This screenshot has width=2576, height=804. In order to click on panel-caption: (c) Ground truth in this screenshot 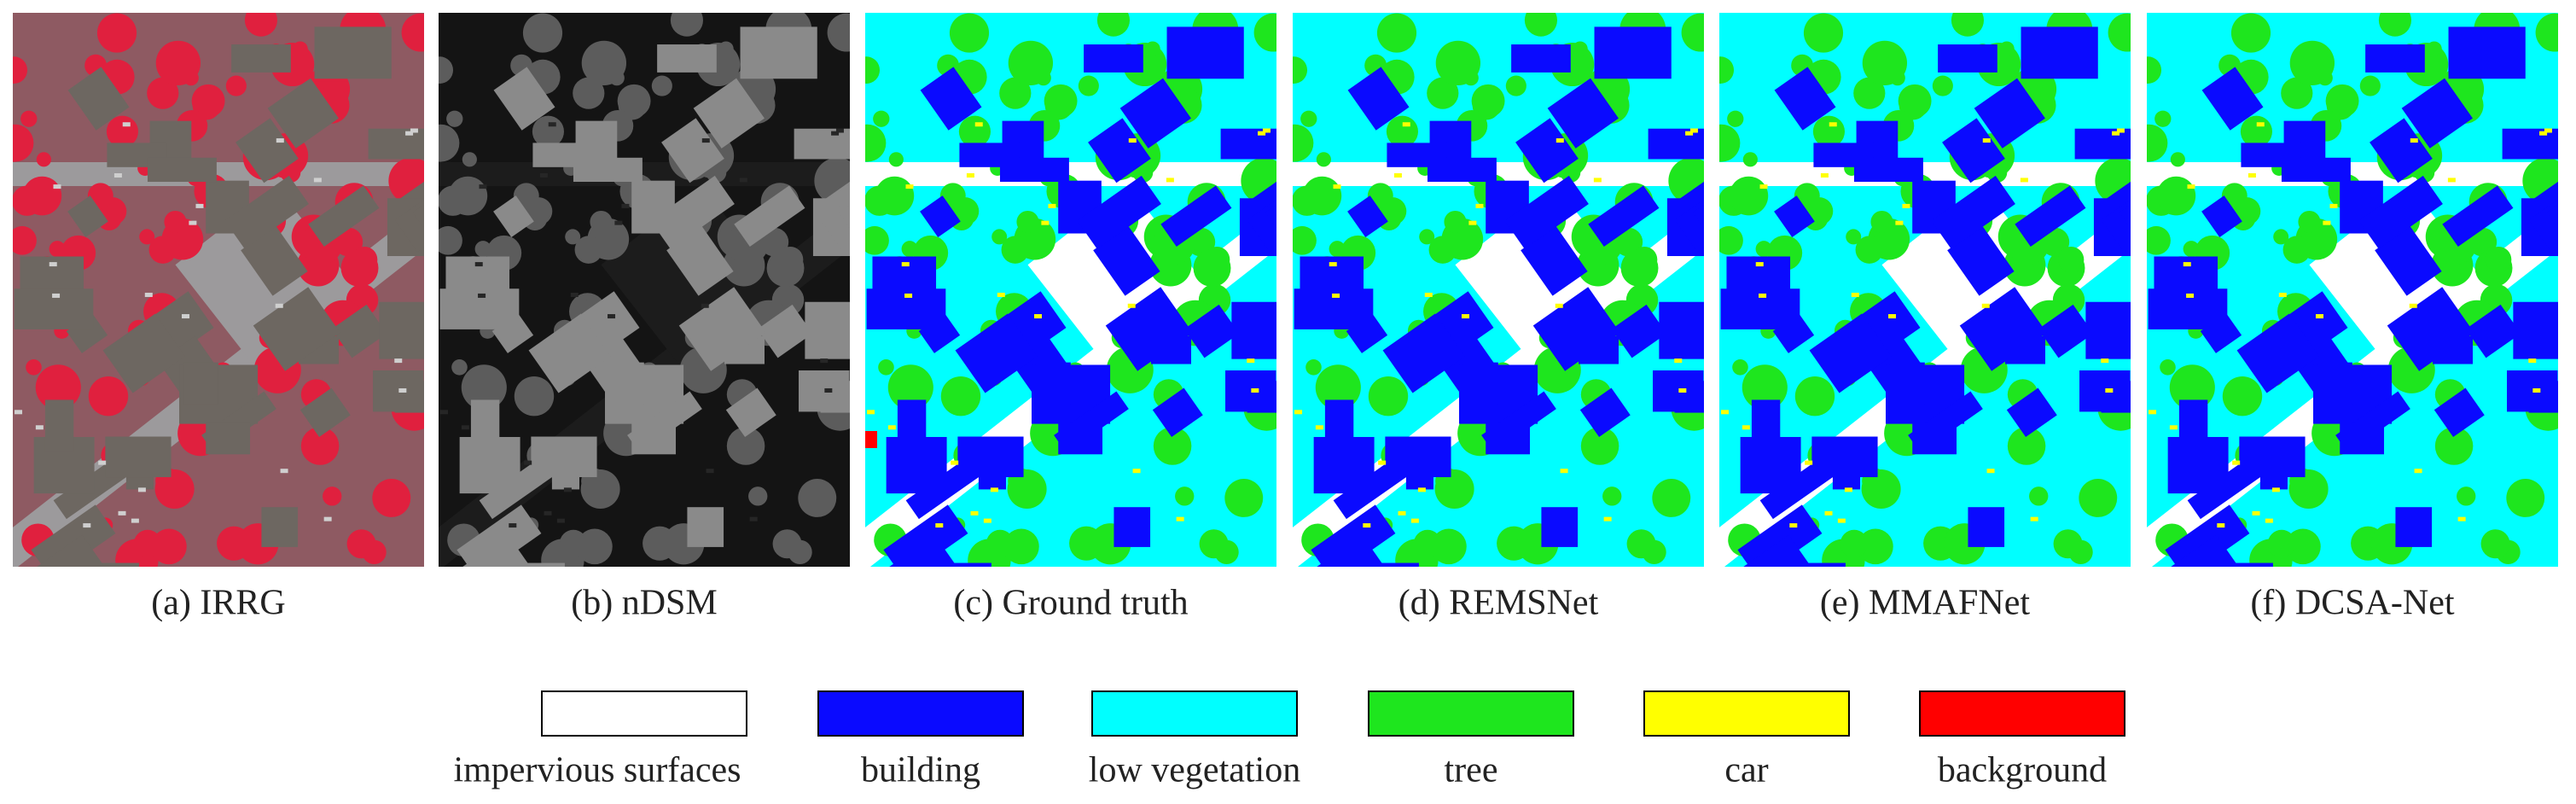, I will do `click(1070, 603)`.